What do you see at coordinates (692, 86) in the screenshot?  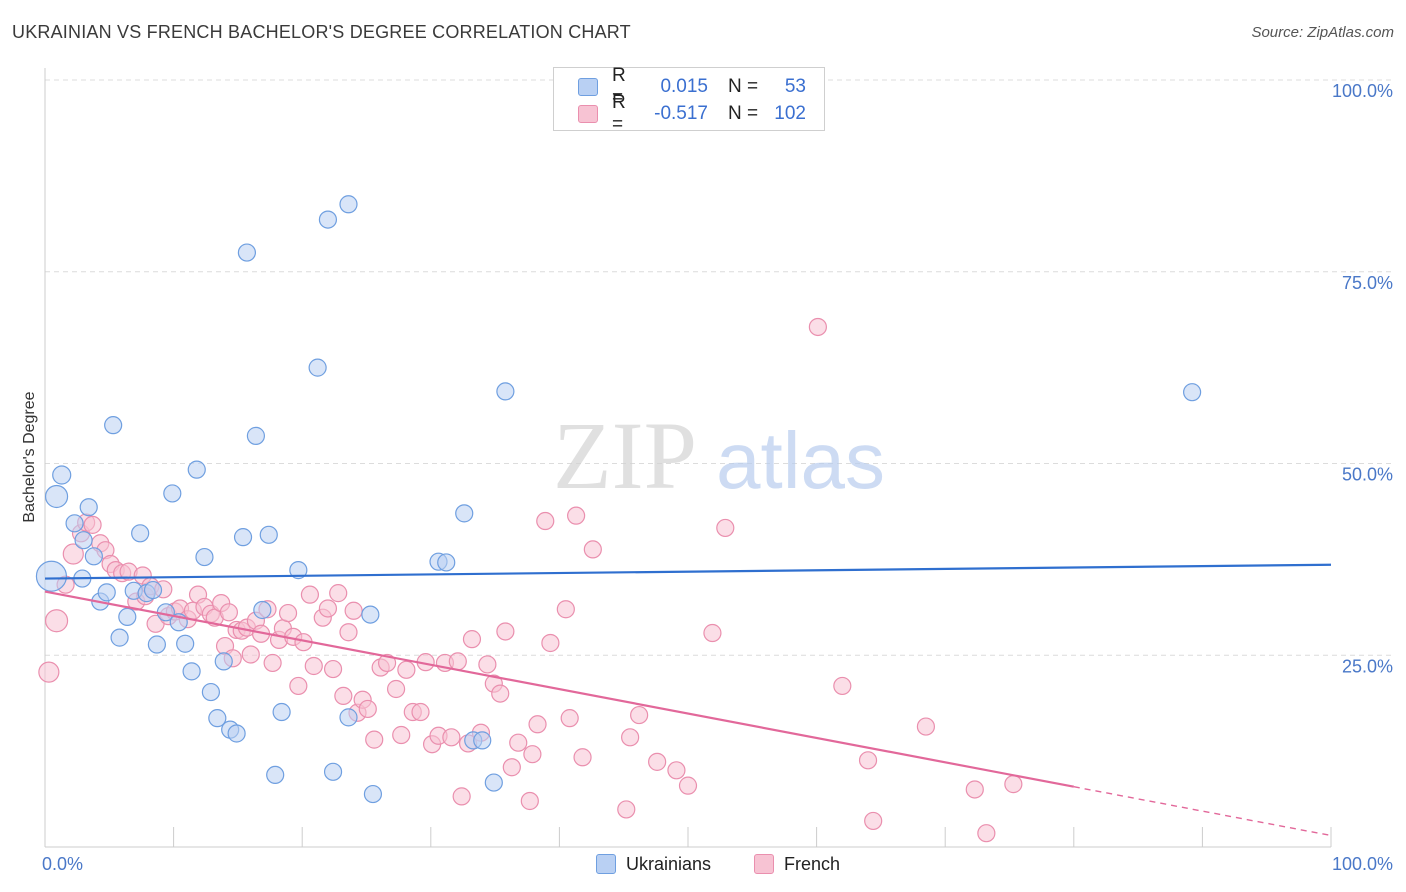 I see `legend-row-ukrainians: R = 0.015 N = 53` at bounding box center [692, 86].